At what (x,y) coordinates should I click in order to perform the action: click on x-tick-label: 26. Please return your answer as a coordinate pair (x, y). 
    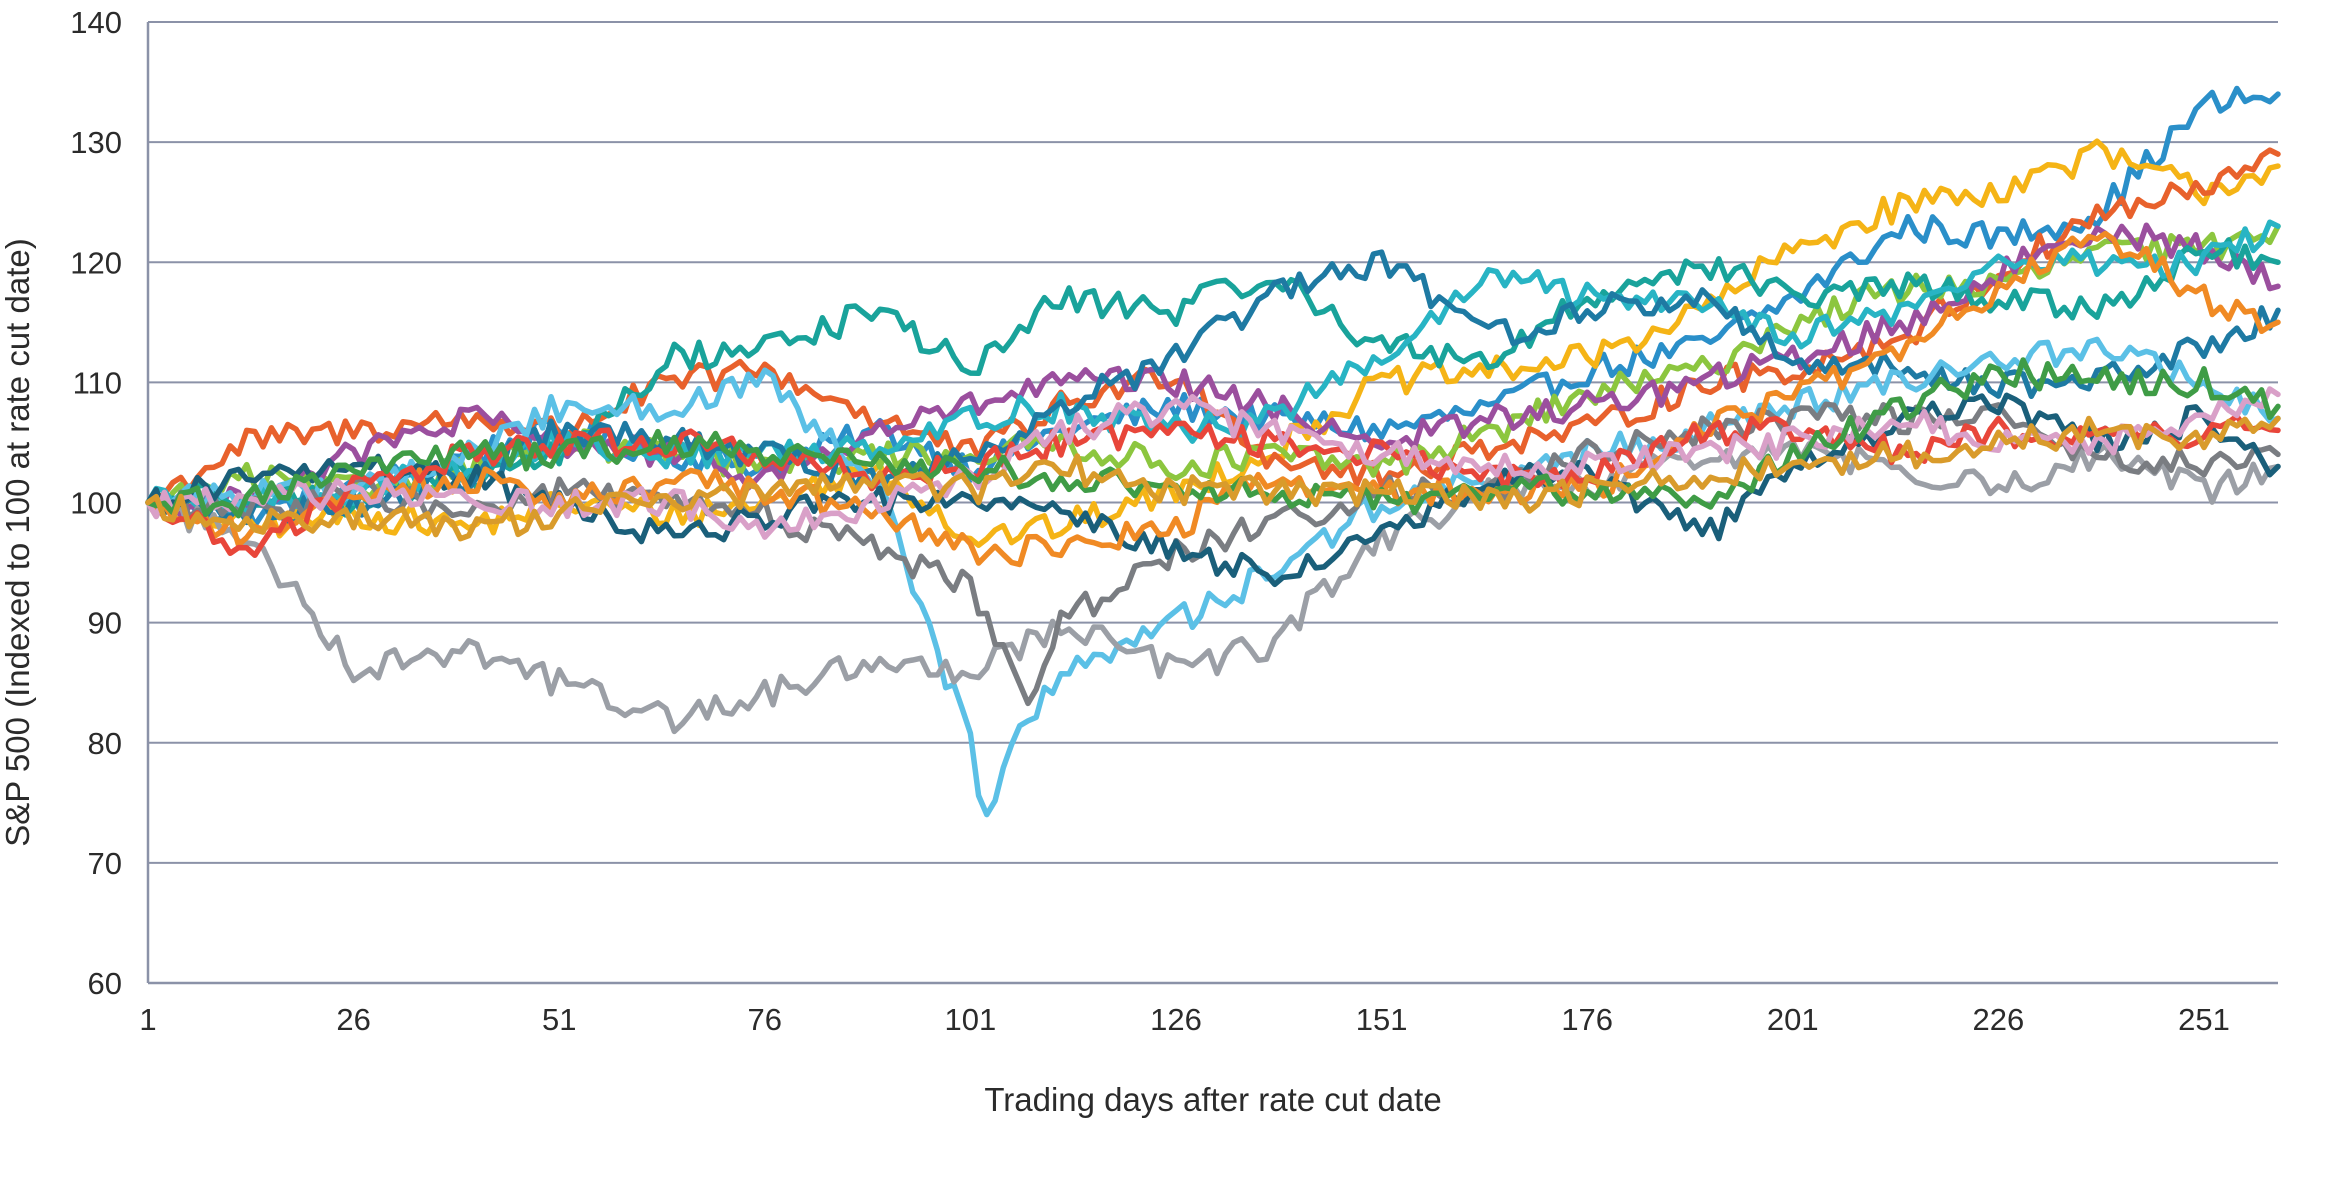
    Looking at the image, I should click on (353, 1019).